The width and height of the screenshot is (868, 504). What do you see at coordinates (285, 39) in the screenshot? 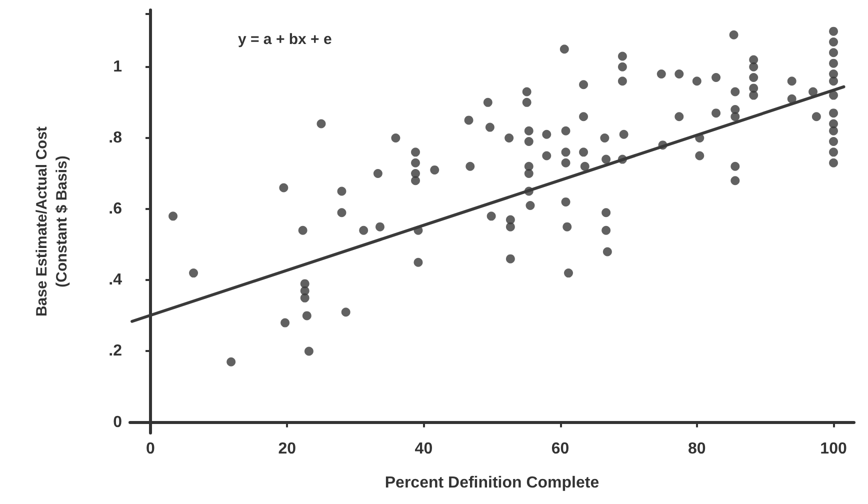
I see `annotation: y = a + bx + e` at bounding box center [285, 39].